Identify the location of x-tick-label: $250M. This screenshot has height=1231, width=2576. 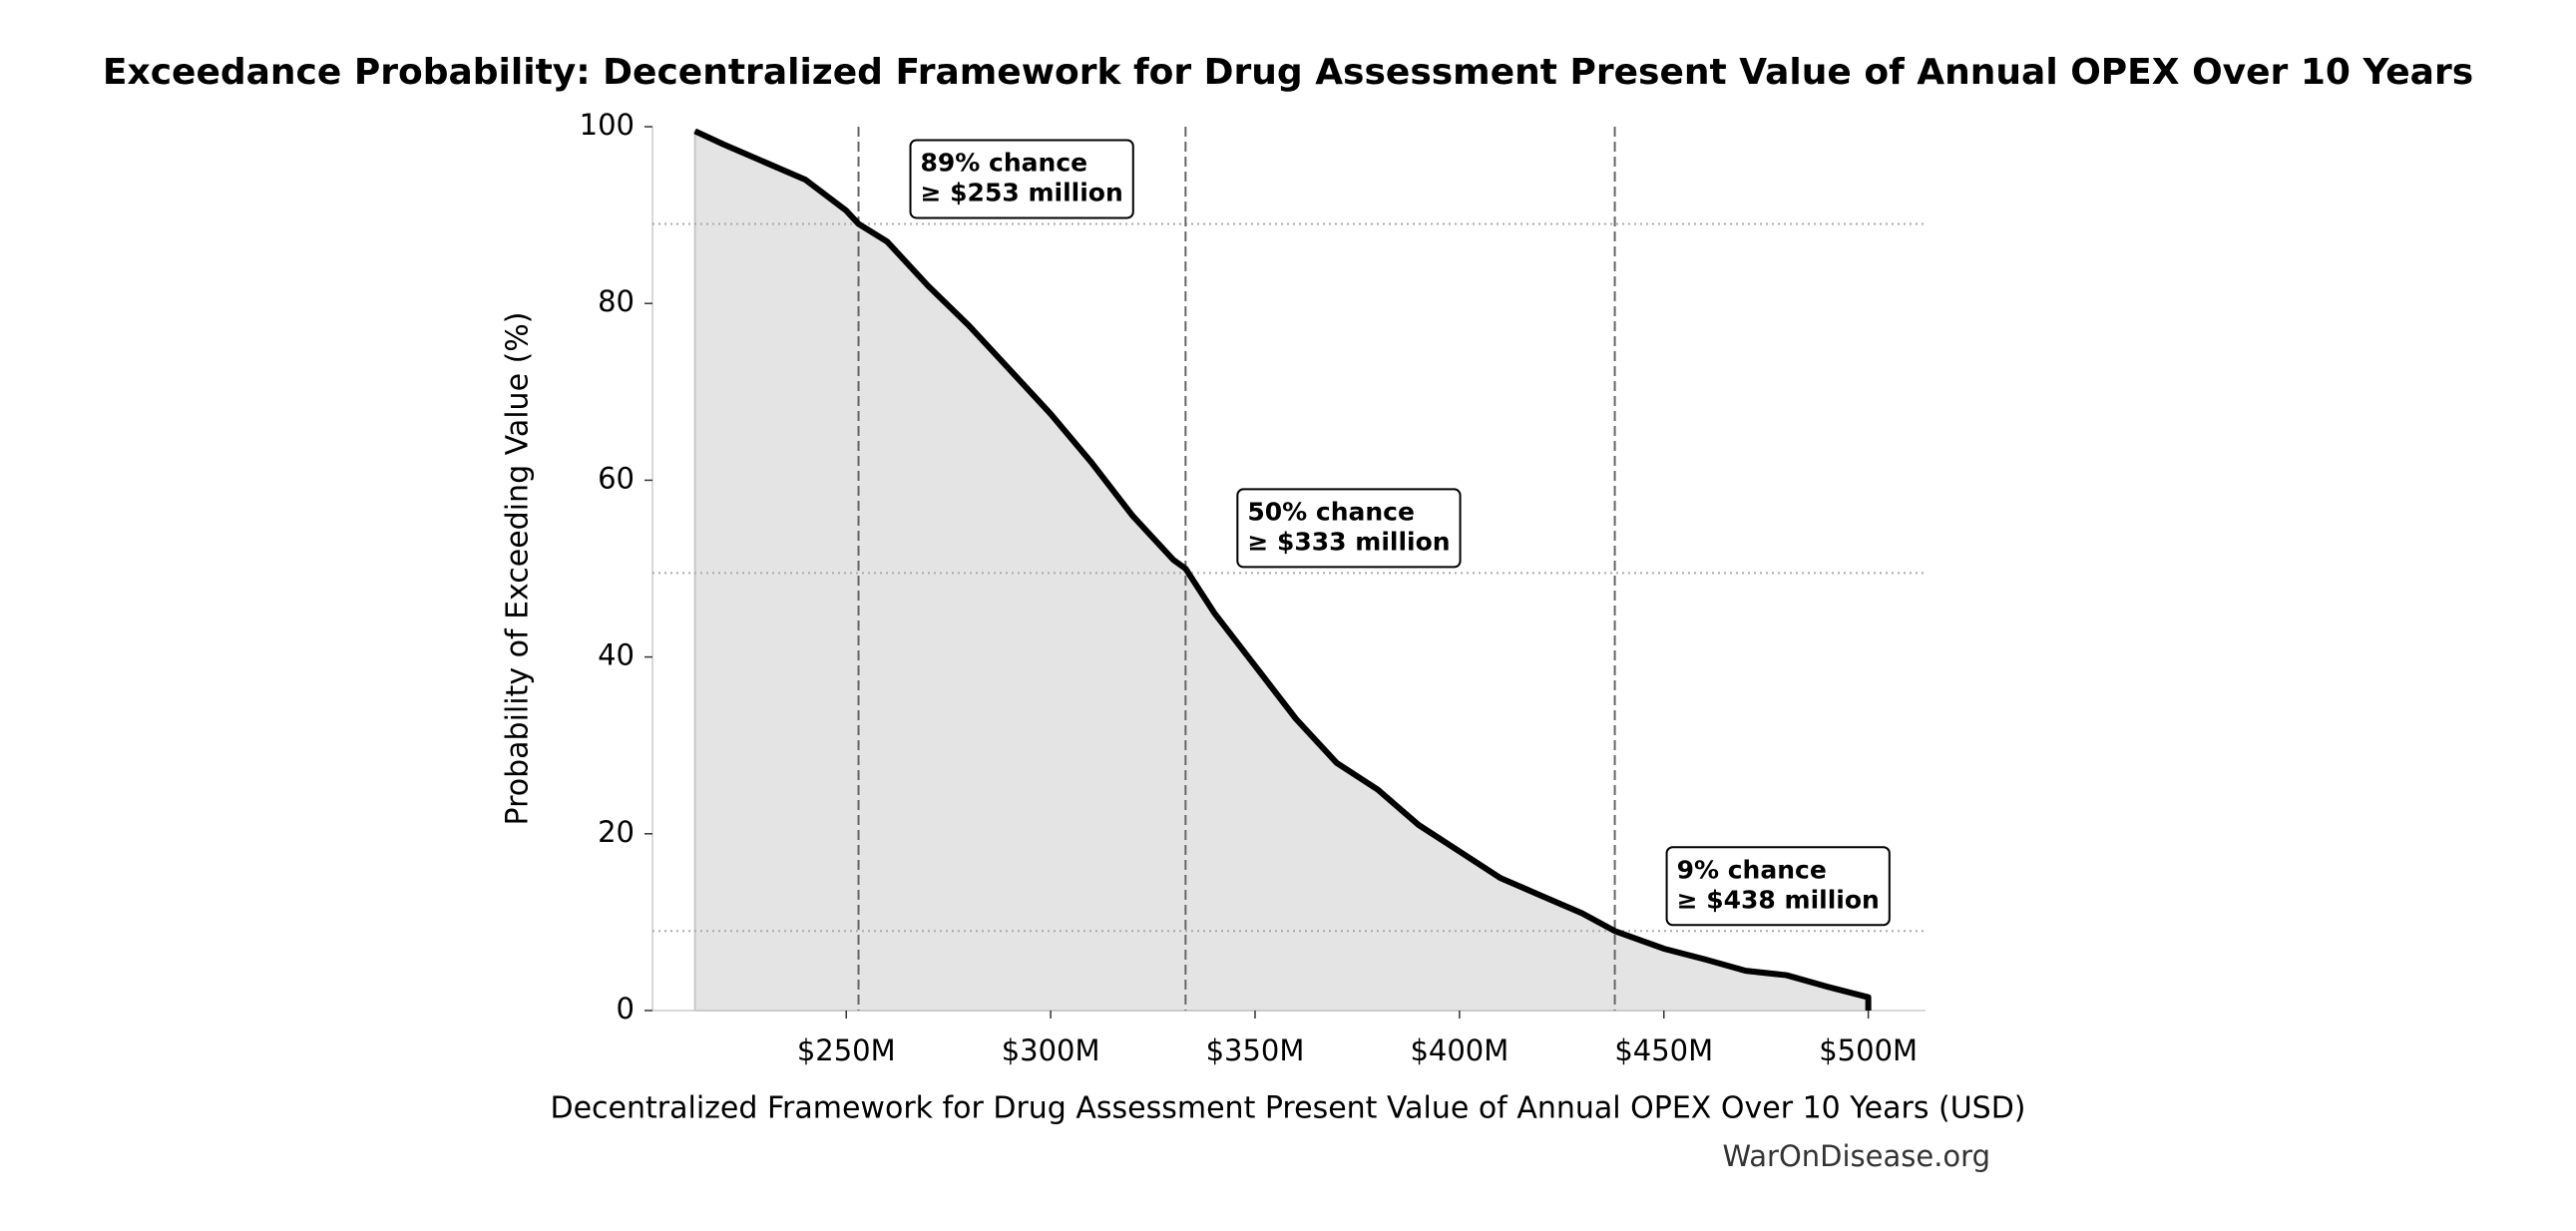
(846, 1050).